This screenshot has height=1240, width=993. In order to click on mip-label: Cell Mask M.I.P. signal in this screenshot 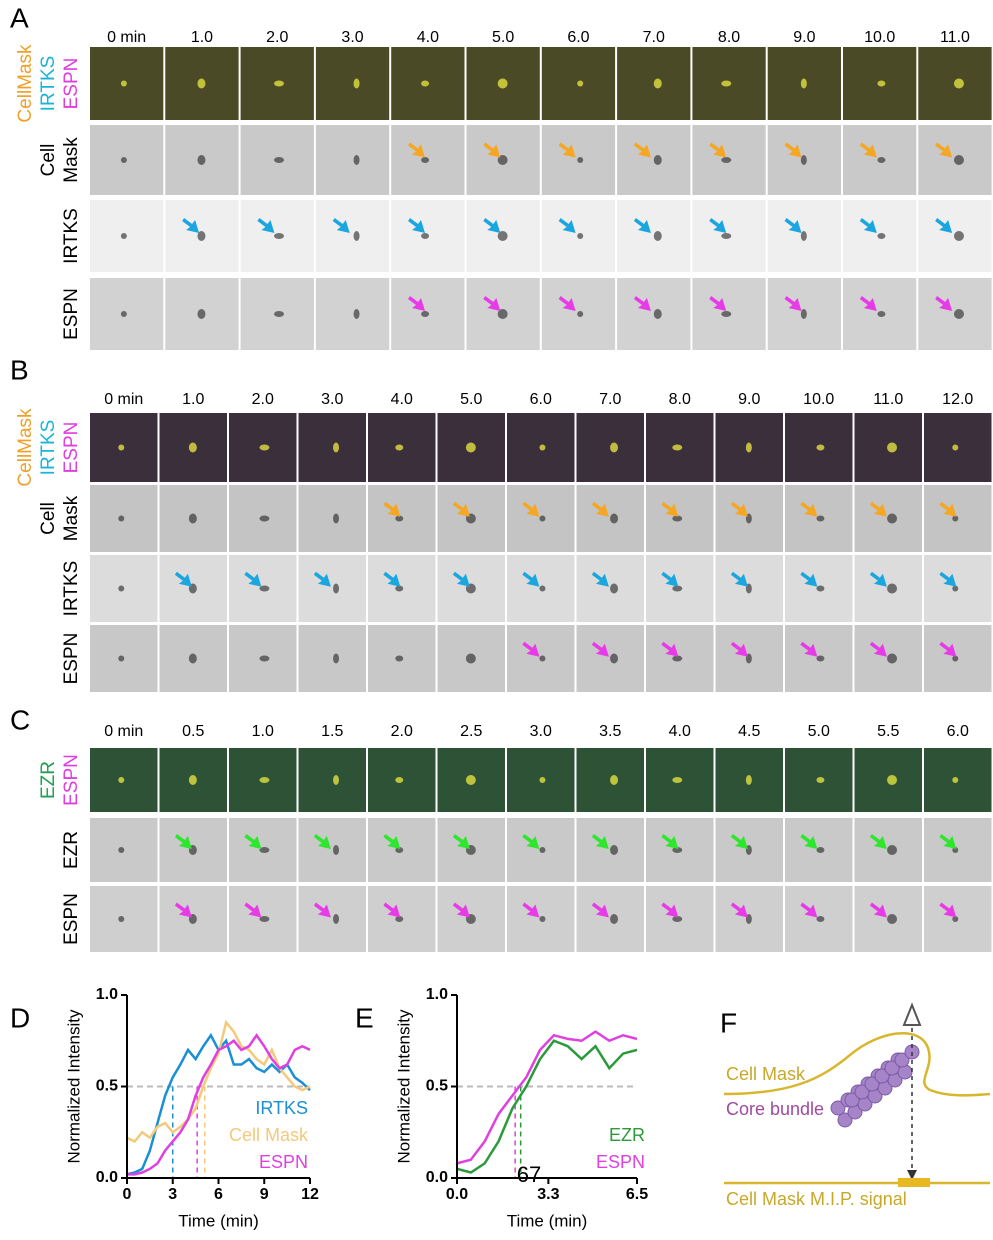, I will do `click(816, 1199)`.